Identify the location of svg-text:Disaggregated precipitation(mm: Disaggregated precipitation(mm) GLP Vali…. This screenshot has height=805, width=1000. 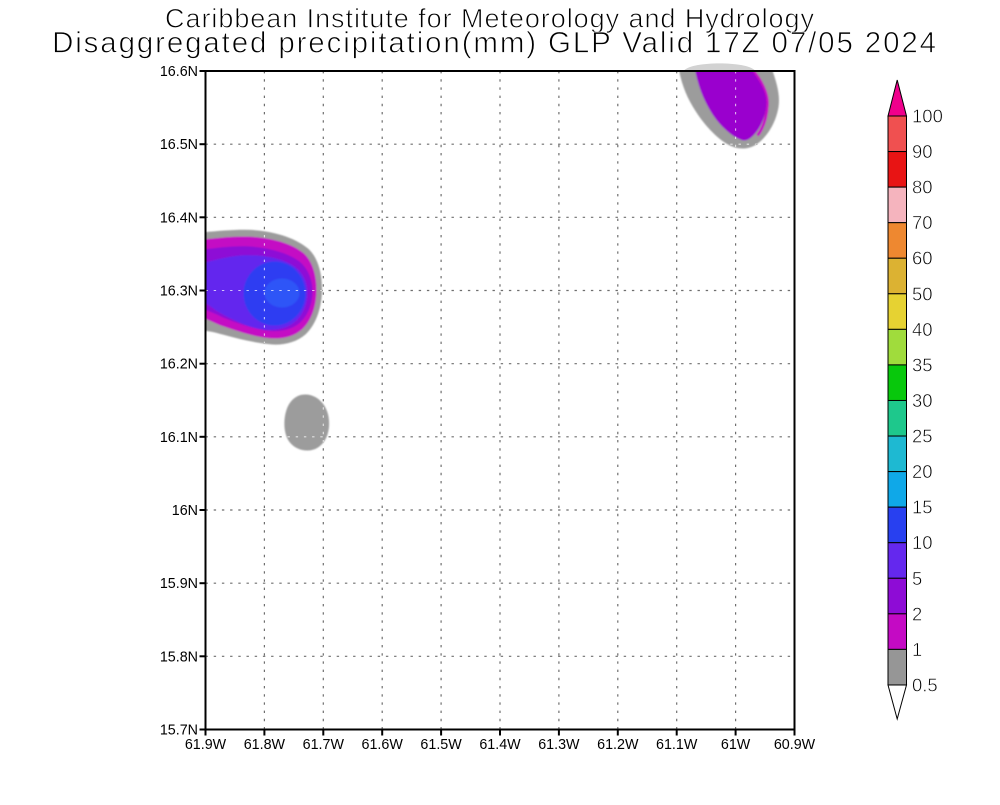
(495, 43).